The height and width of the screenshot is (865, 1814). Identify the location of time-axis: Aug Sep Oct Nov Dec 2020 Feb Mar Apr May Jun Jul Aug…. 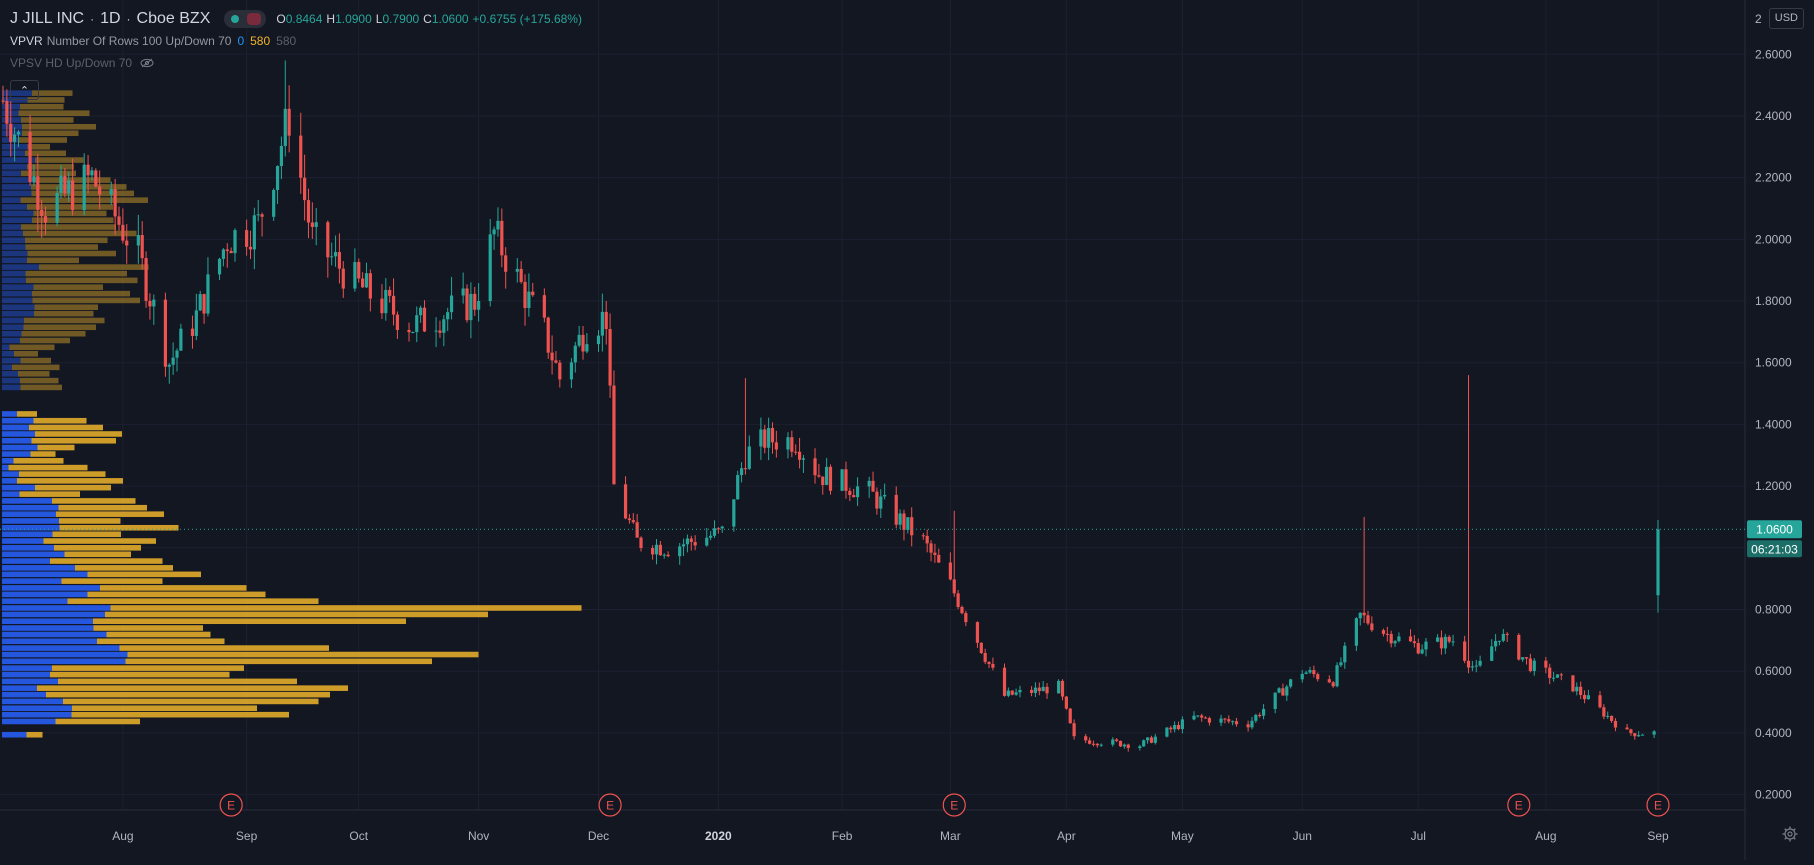
(890, 836).